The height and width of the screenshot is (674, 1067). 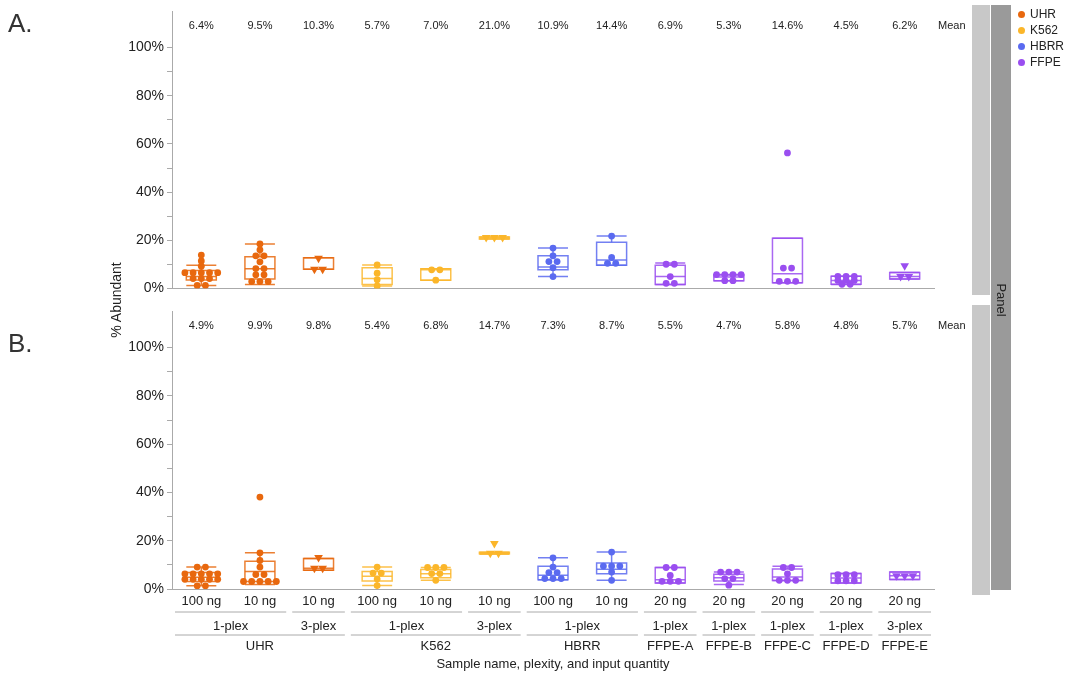 What do you see at coordinates (670, 25) in the screenshot?
I see `text: 6.9%` at bounding box center [670, 25].